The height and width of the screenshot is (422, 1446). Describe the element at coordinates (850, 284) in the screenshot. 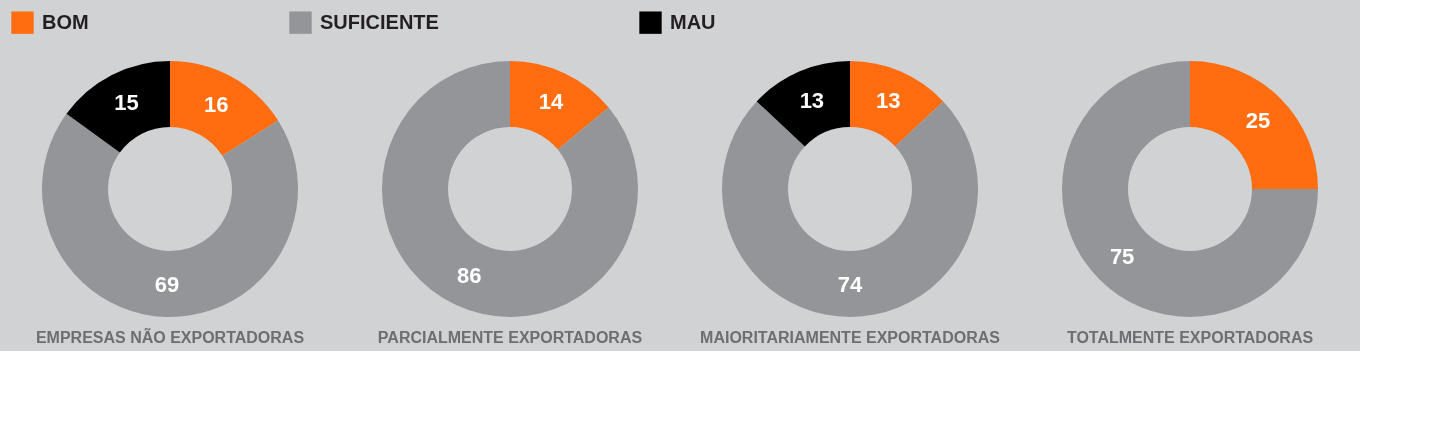

I see `data-label: 74` at that location.